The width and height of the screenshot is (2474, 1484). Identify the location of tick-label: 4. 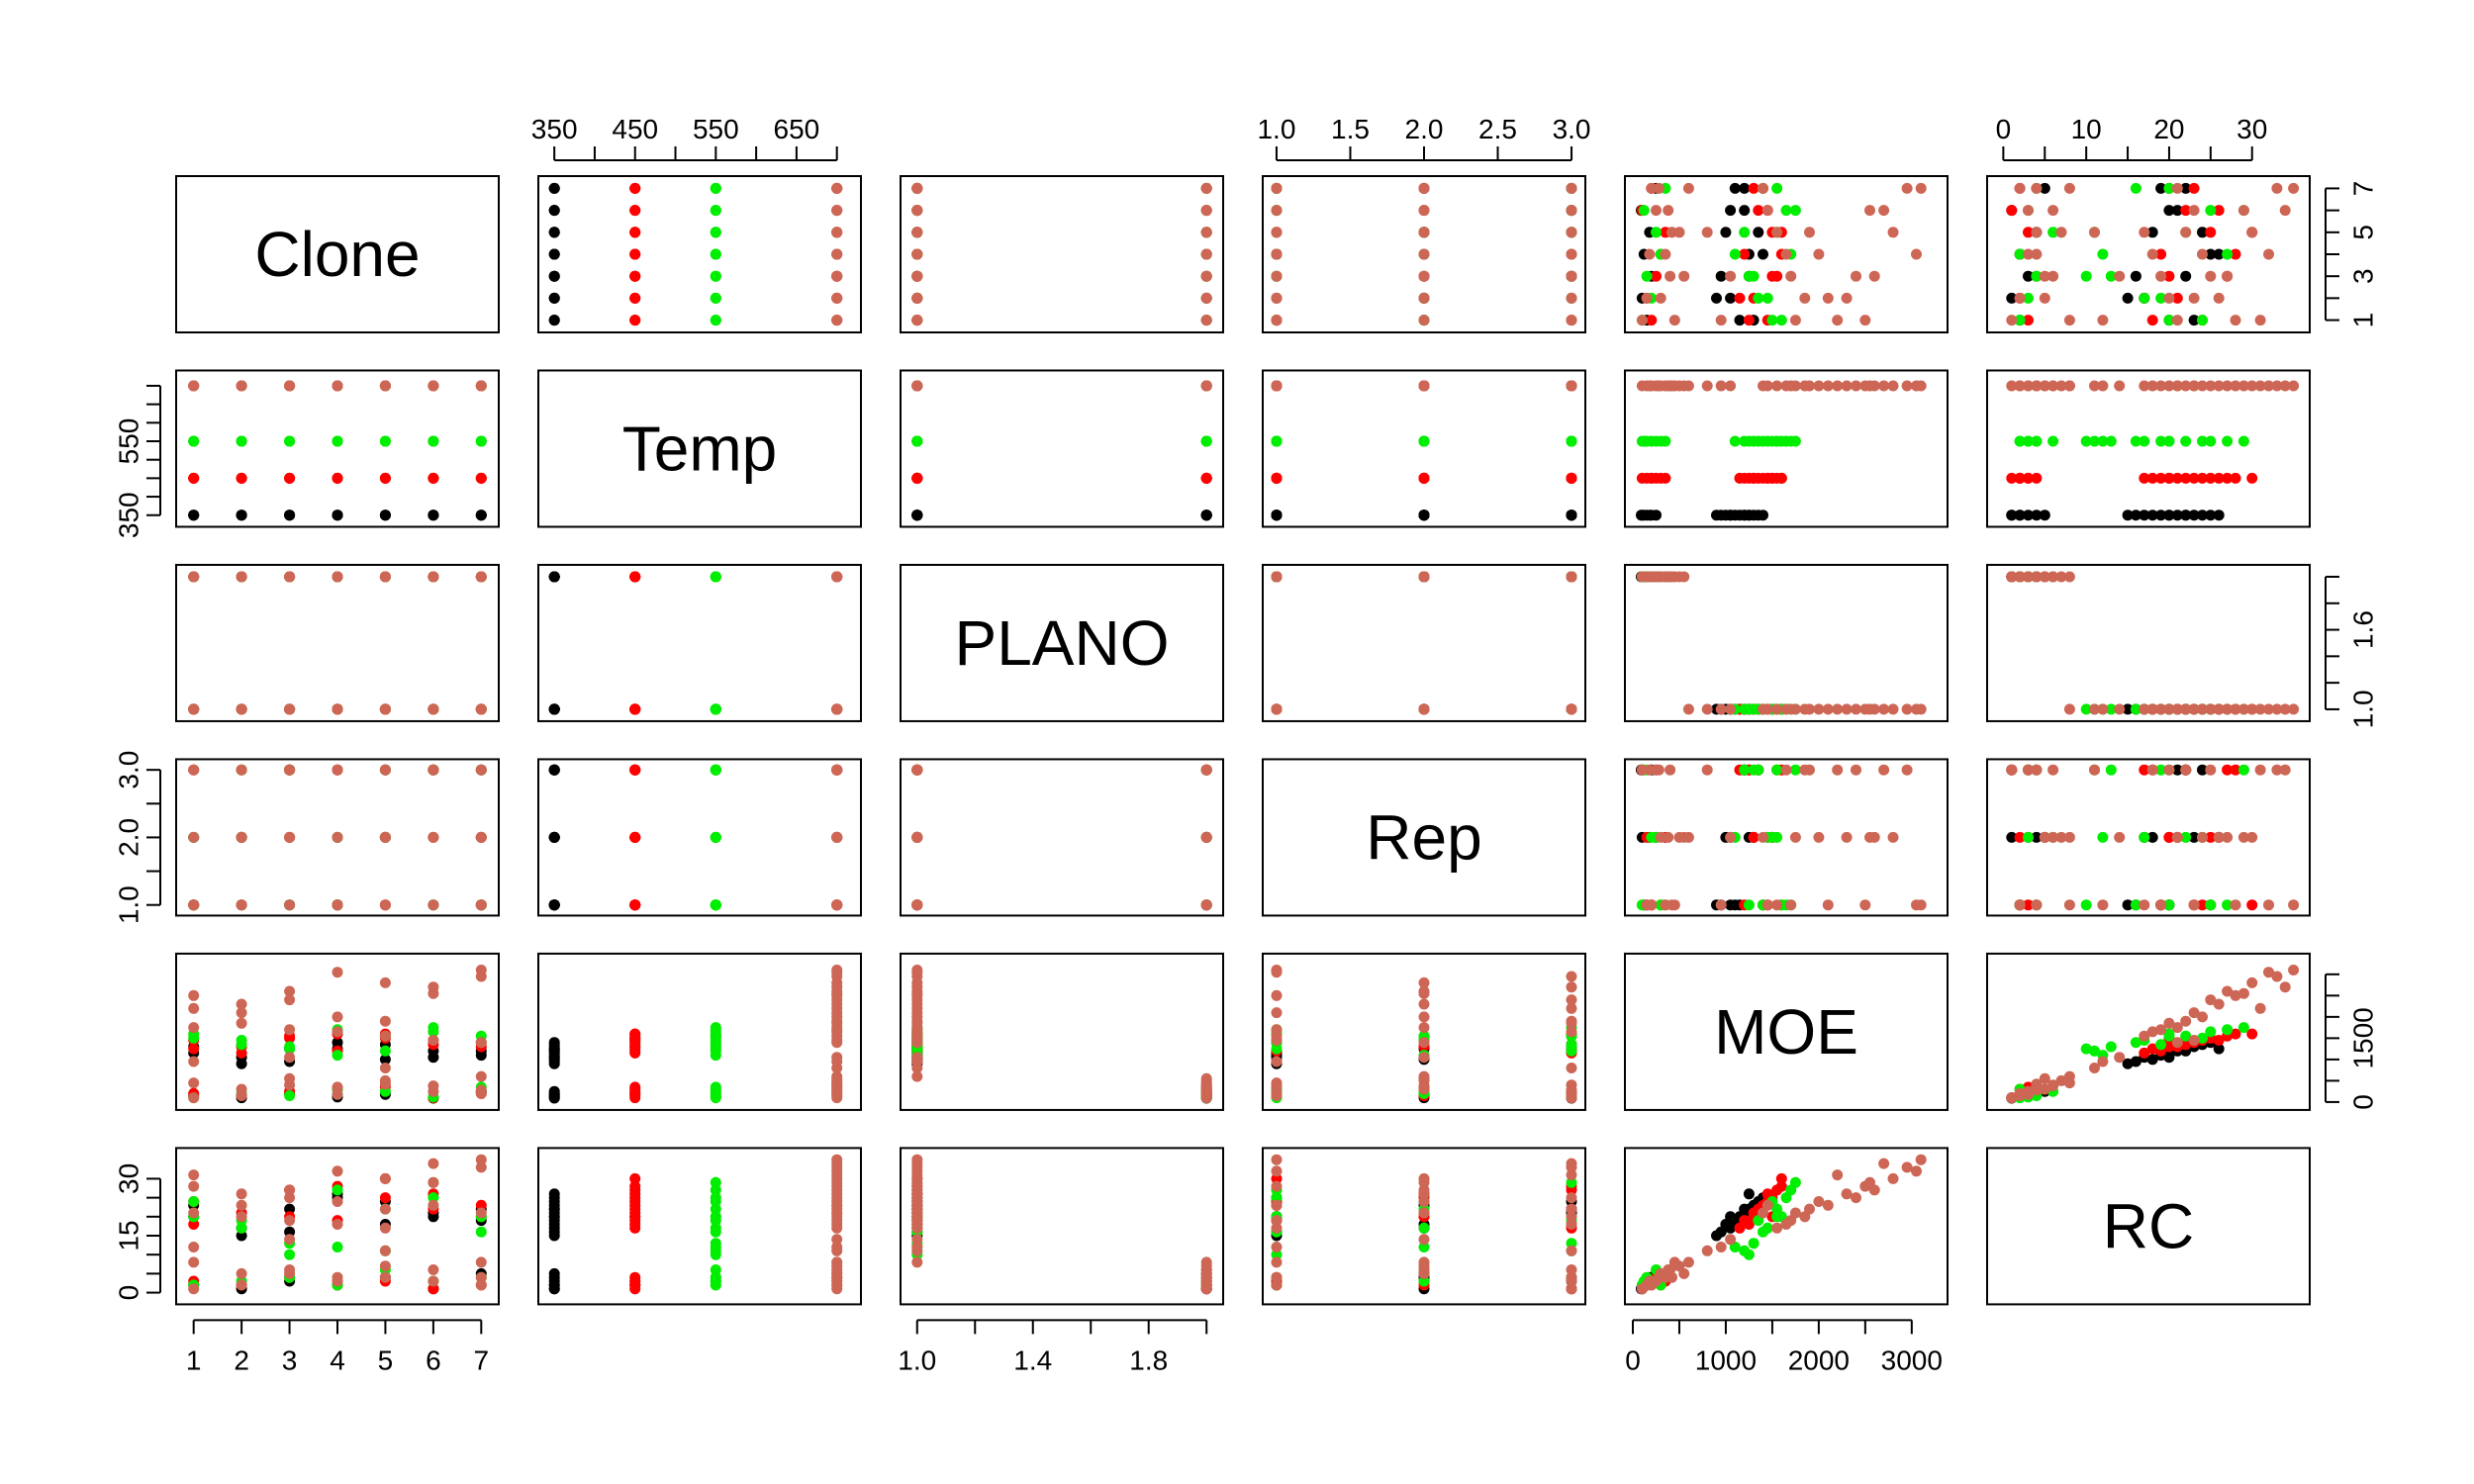
(338, 1360).